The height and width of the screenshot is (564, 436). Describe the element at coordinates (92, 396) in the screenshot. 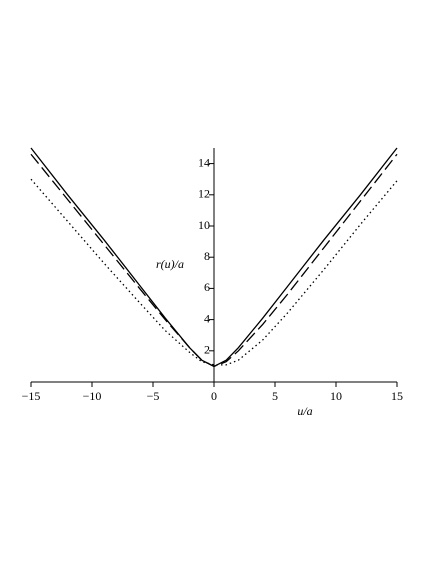

I see `x-tick-label: −10` at that location.